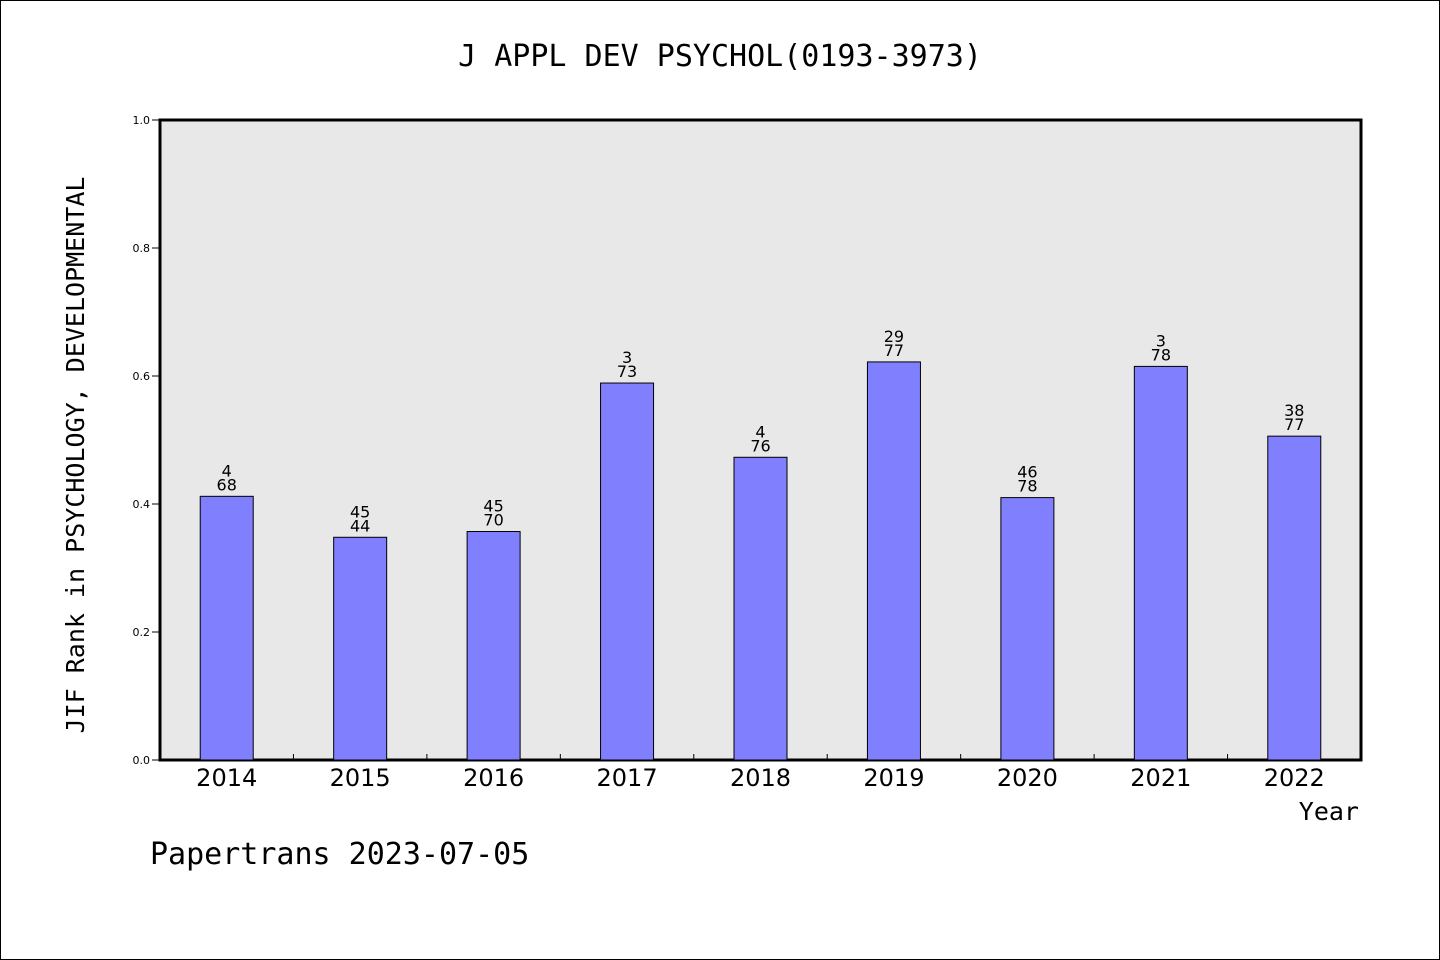 This screenshot has width=1440, height=960. Describe the element at coordinates (627, 371) in the screenshot. I see `data-label-total: 73` at that location.